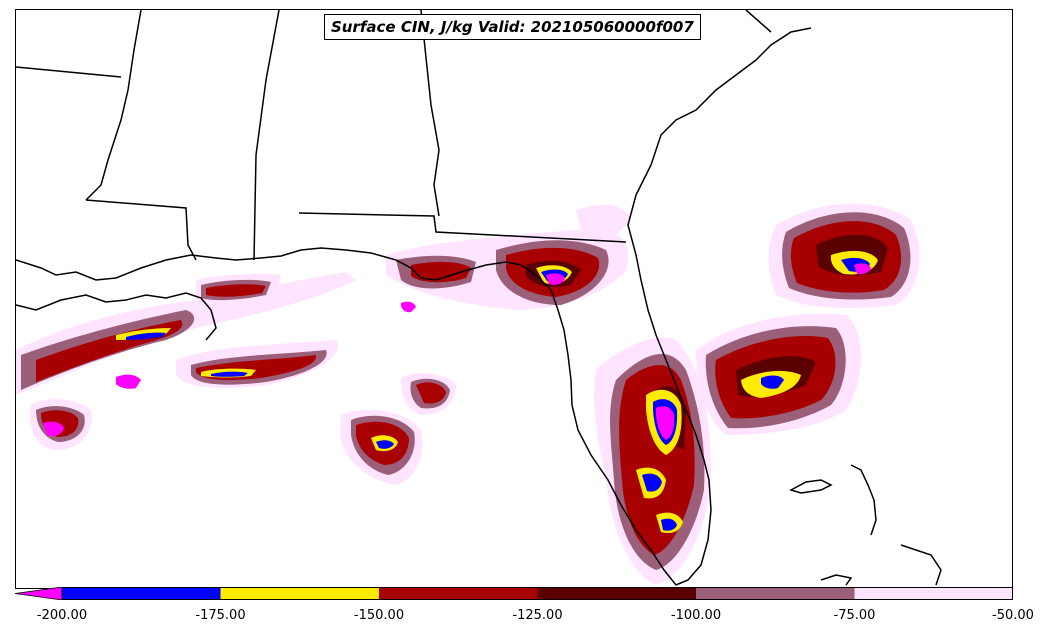 The image size is (1044, 633). What do you see at coordinates (62, 615) in the screenshot?
I see `colorbar-tick-label: -200.00` at bounding box center [62, 615].